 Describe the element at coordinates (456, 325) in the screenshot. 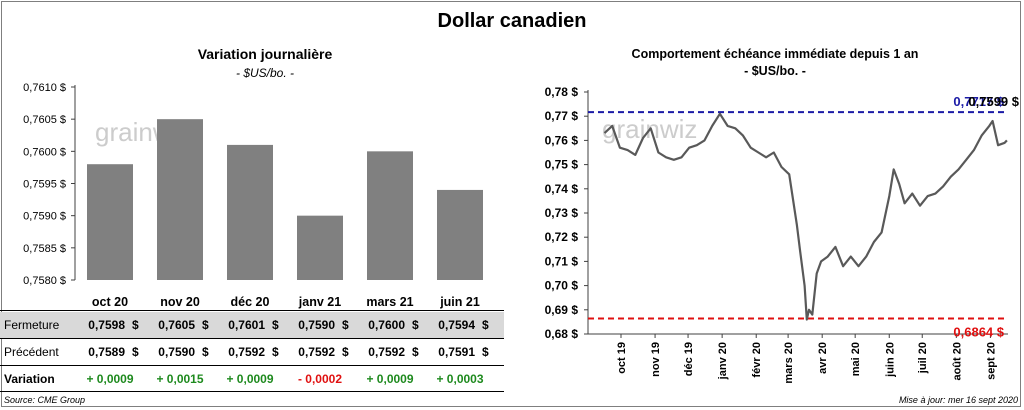

I see `table-cell: 0,7594` at that location.